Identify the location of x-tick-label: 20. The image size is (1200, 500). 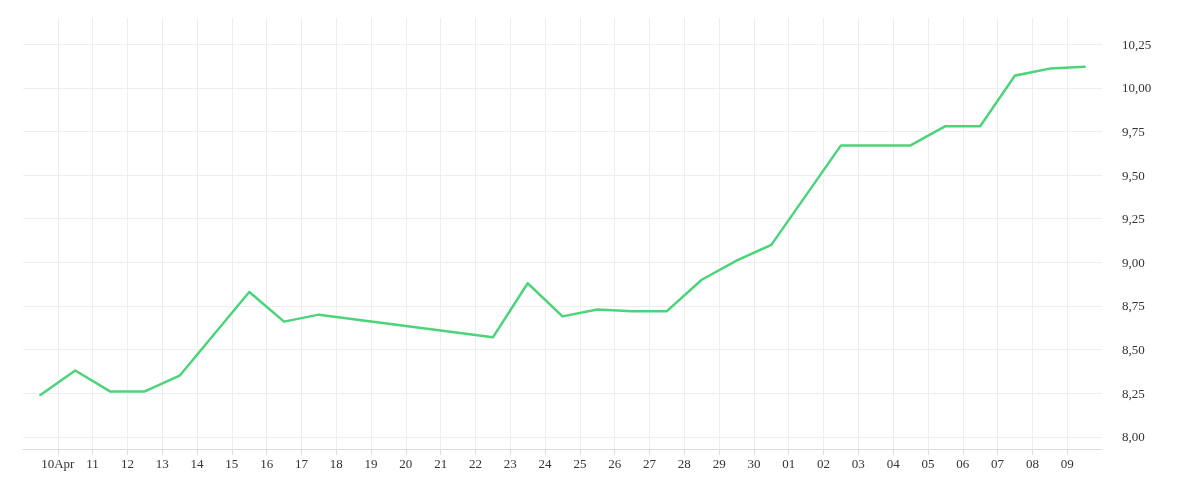
(406, 463).